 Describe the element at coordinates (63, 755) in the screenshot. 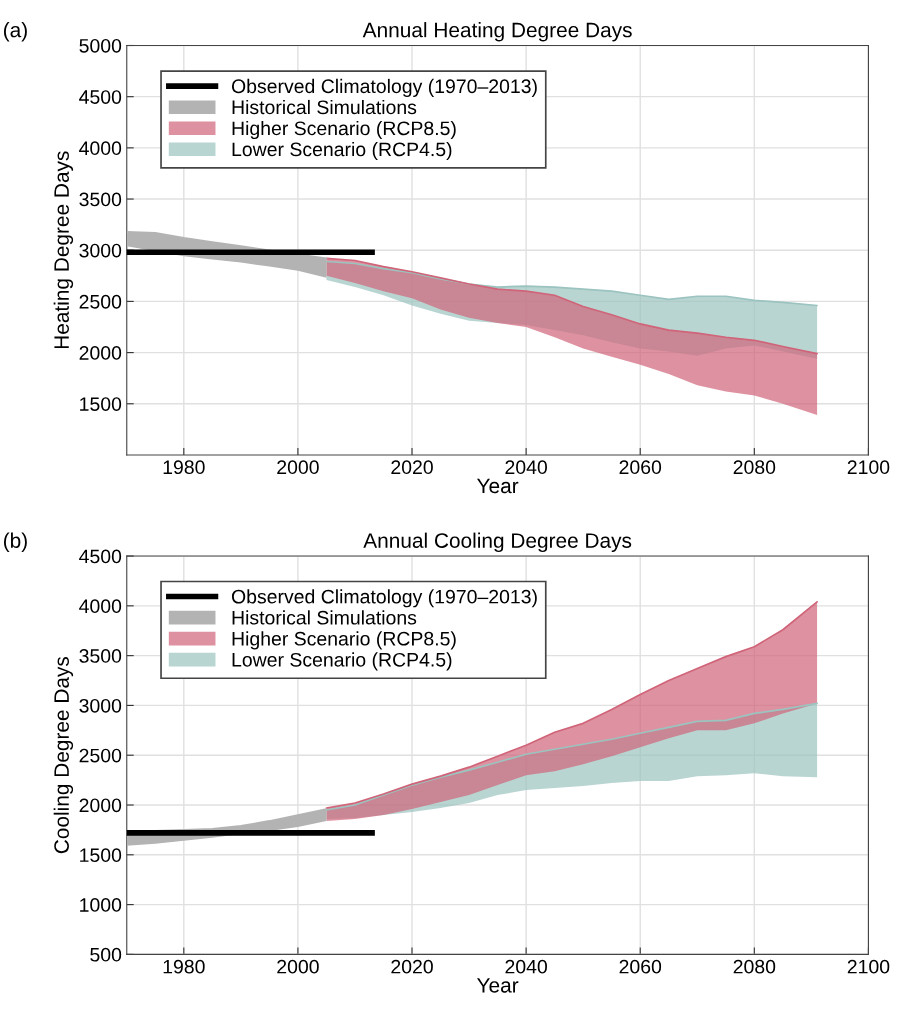

I see `y-axis-title: Cooling Degree Days` at that location.